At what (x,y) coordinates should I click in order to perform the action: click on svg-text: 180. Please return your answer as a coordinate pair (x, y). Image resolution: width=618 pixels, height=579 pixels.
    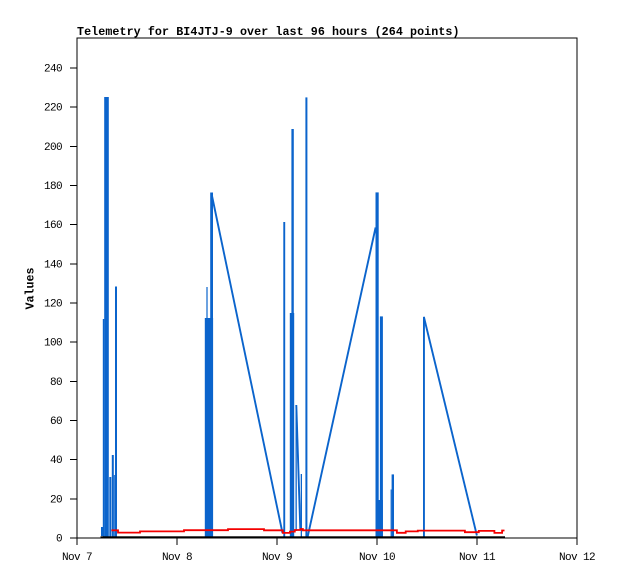
    Looking at the image, I should click on (53, 187).